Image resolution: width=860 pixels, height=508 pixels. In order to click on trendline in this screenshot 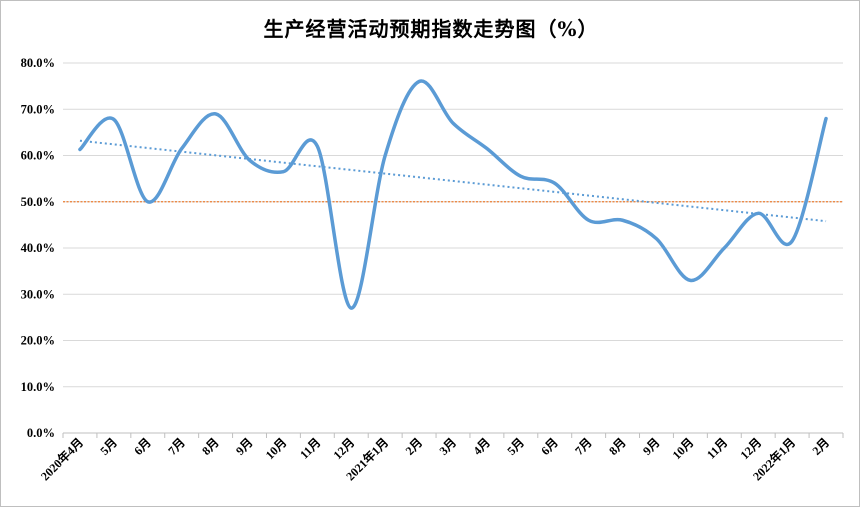, I will do `click(453, 181)`.